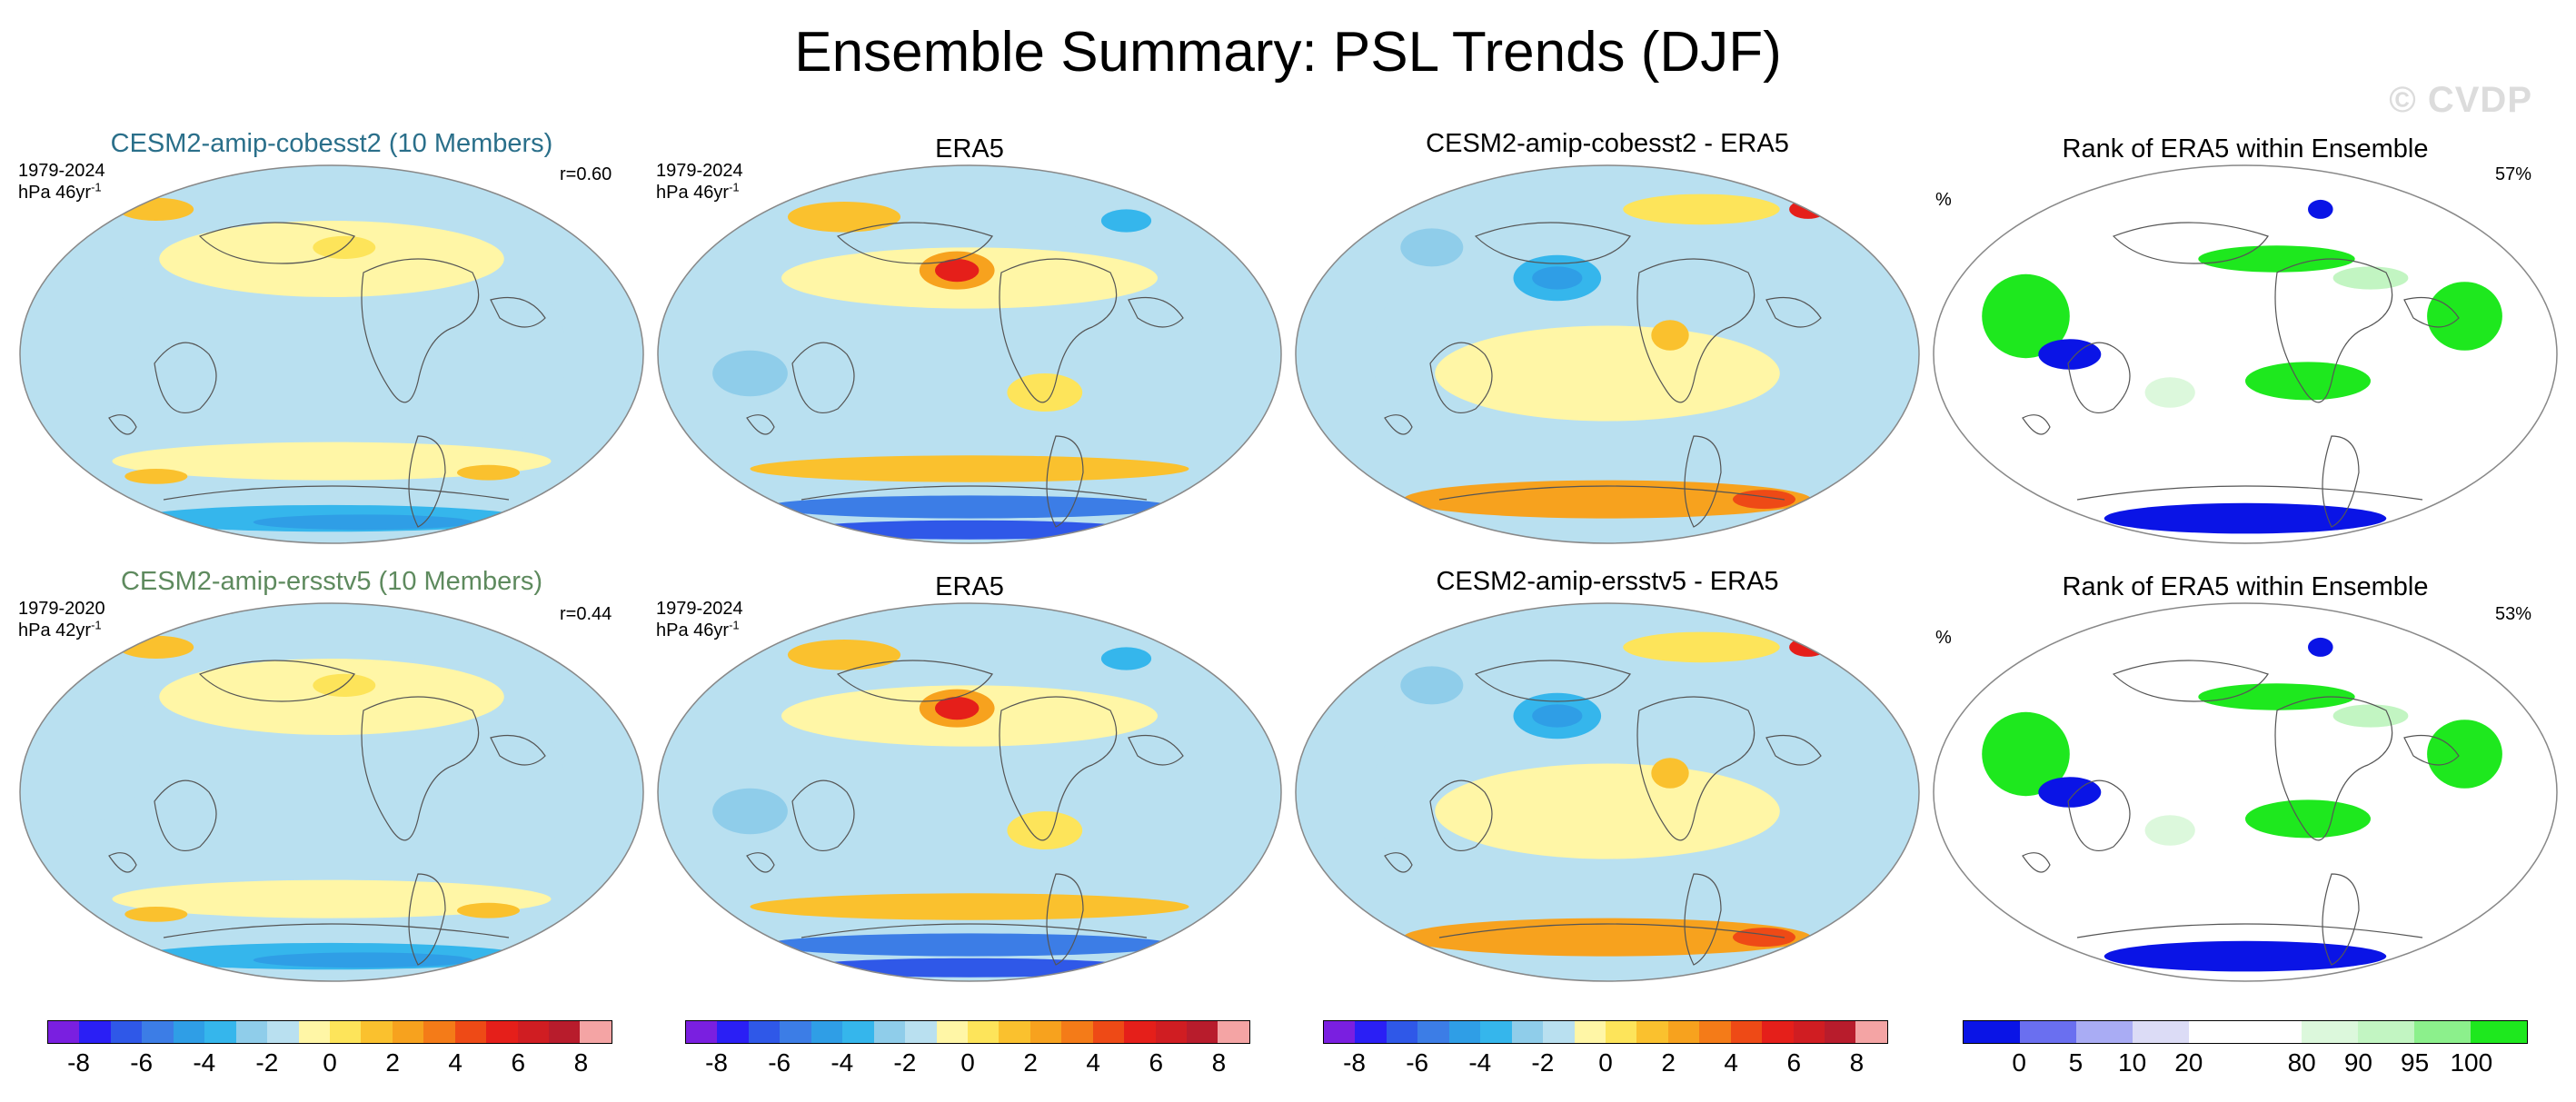  I want to click on panel-title-obs-1: ERA5, so click(969, 149).